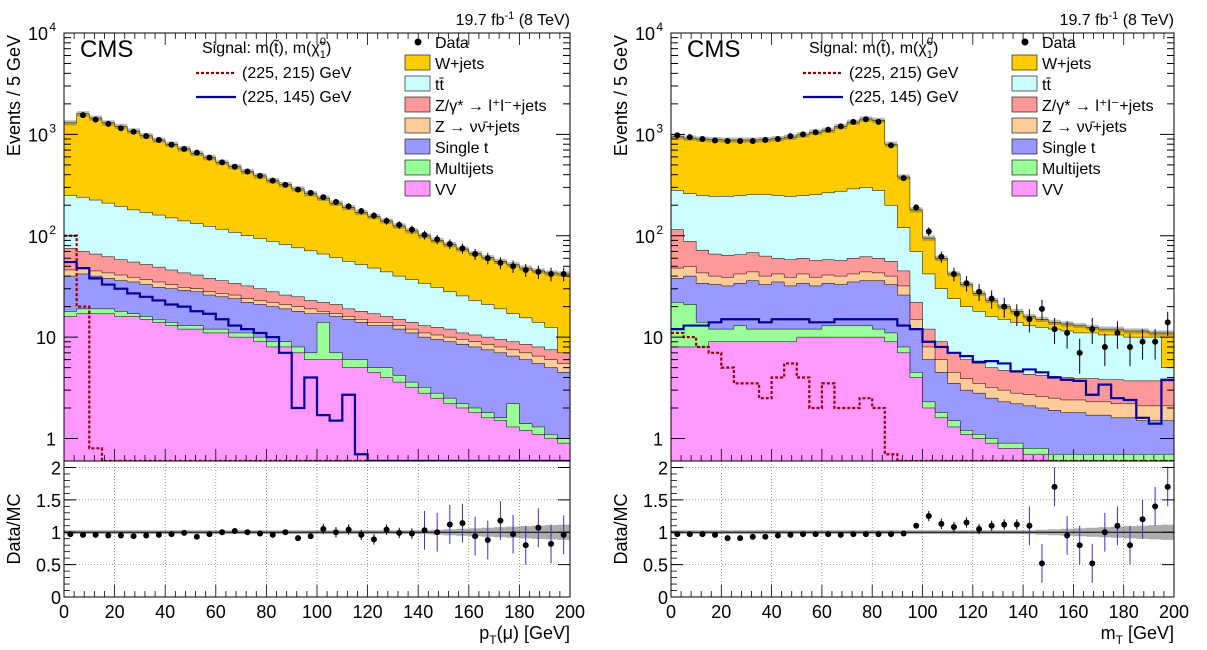 This screenshot has height=650, width=1207. What do you see at coordinates (115, 612) in the screenshot?
I see `x-tick-label: 20` at bounding box center [115, 612].